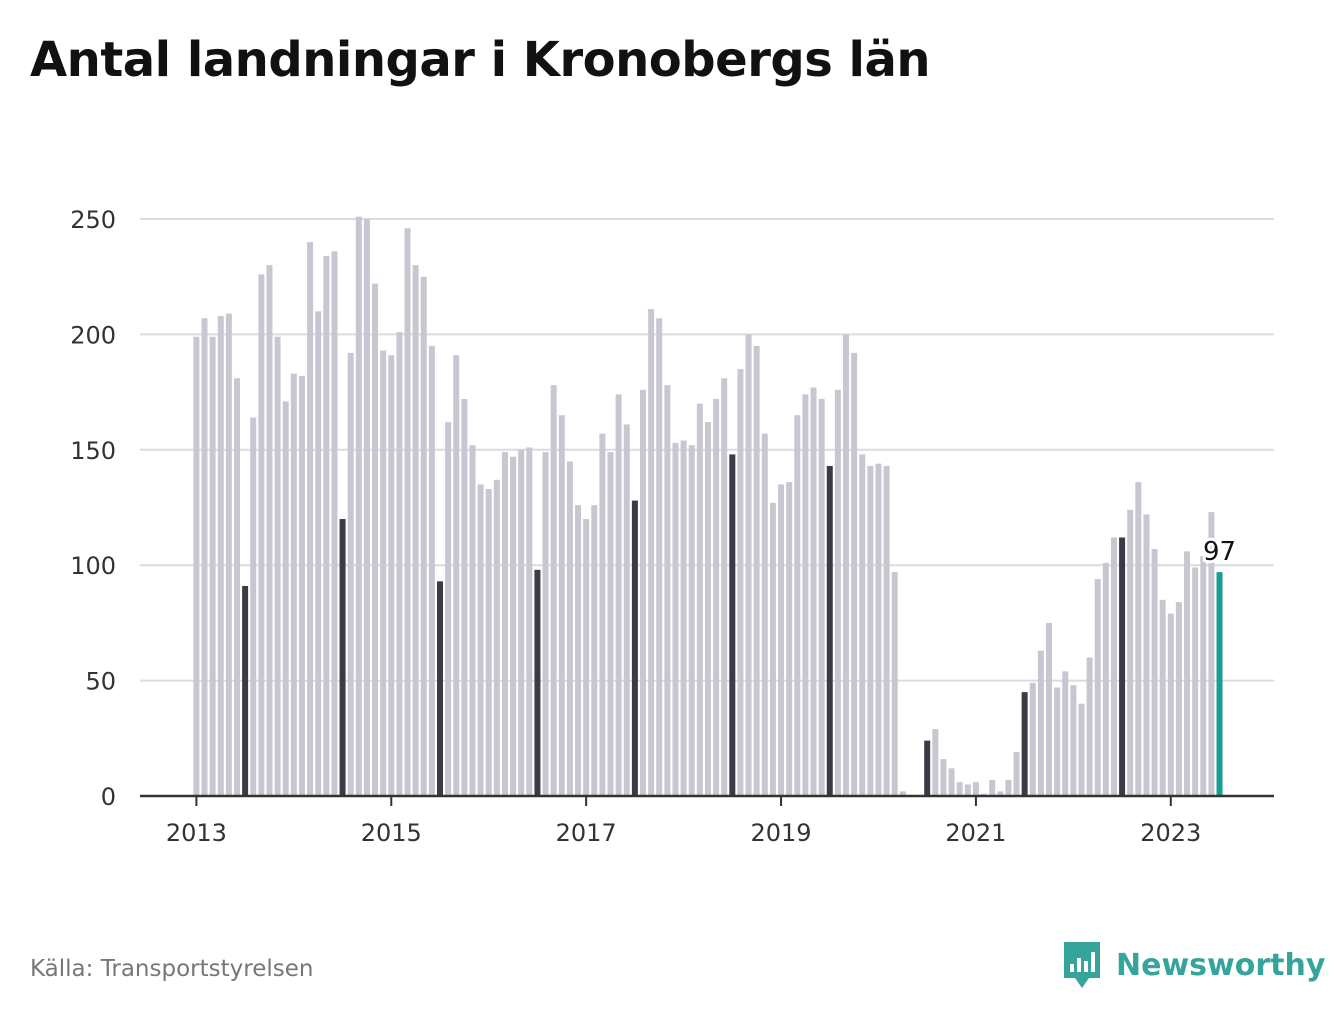  Describe the element at coordinates (108, 797) in the screenshot. I see `y-tick-label: 0` at that location.